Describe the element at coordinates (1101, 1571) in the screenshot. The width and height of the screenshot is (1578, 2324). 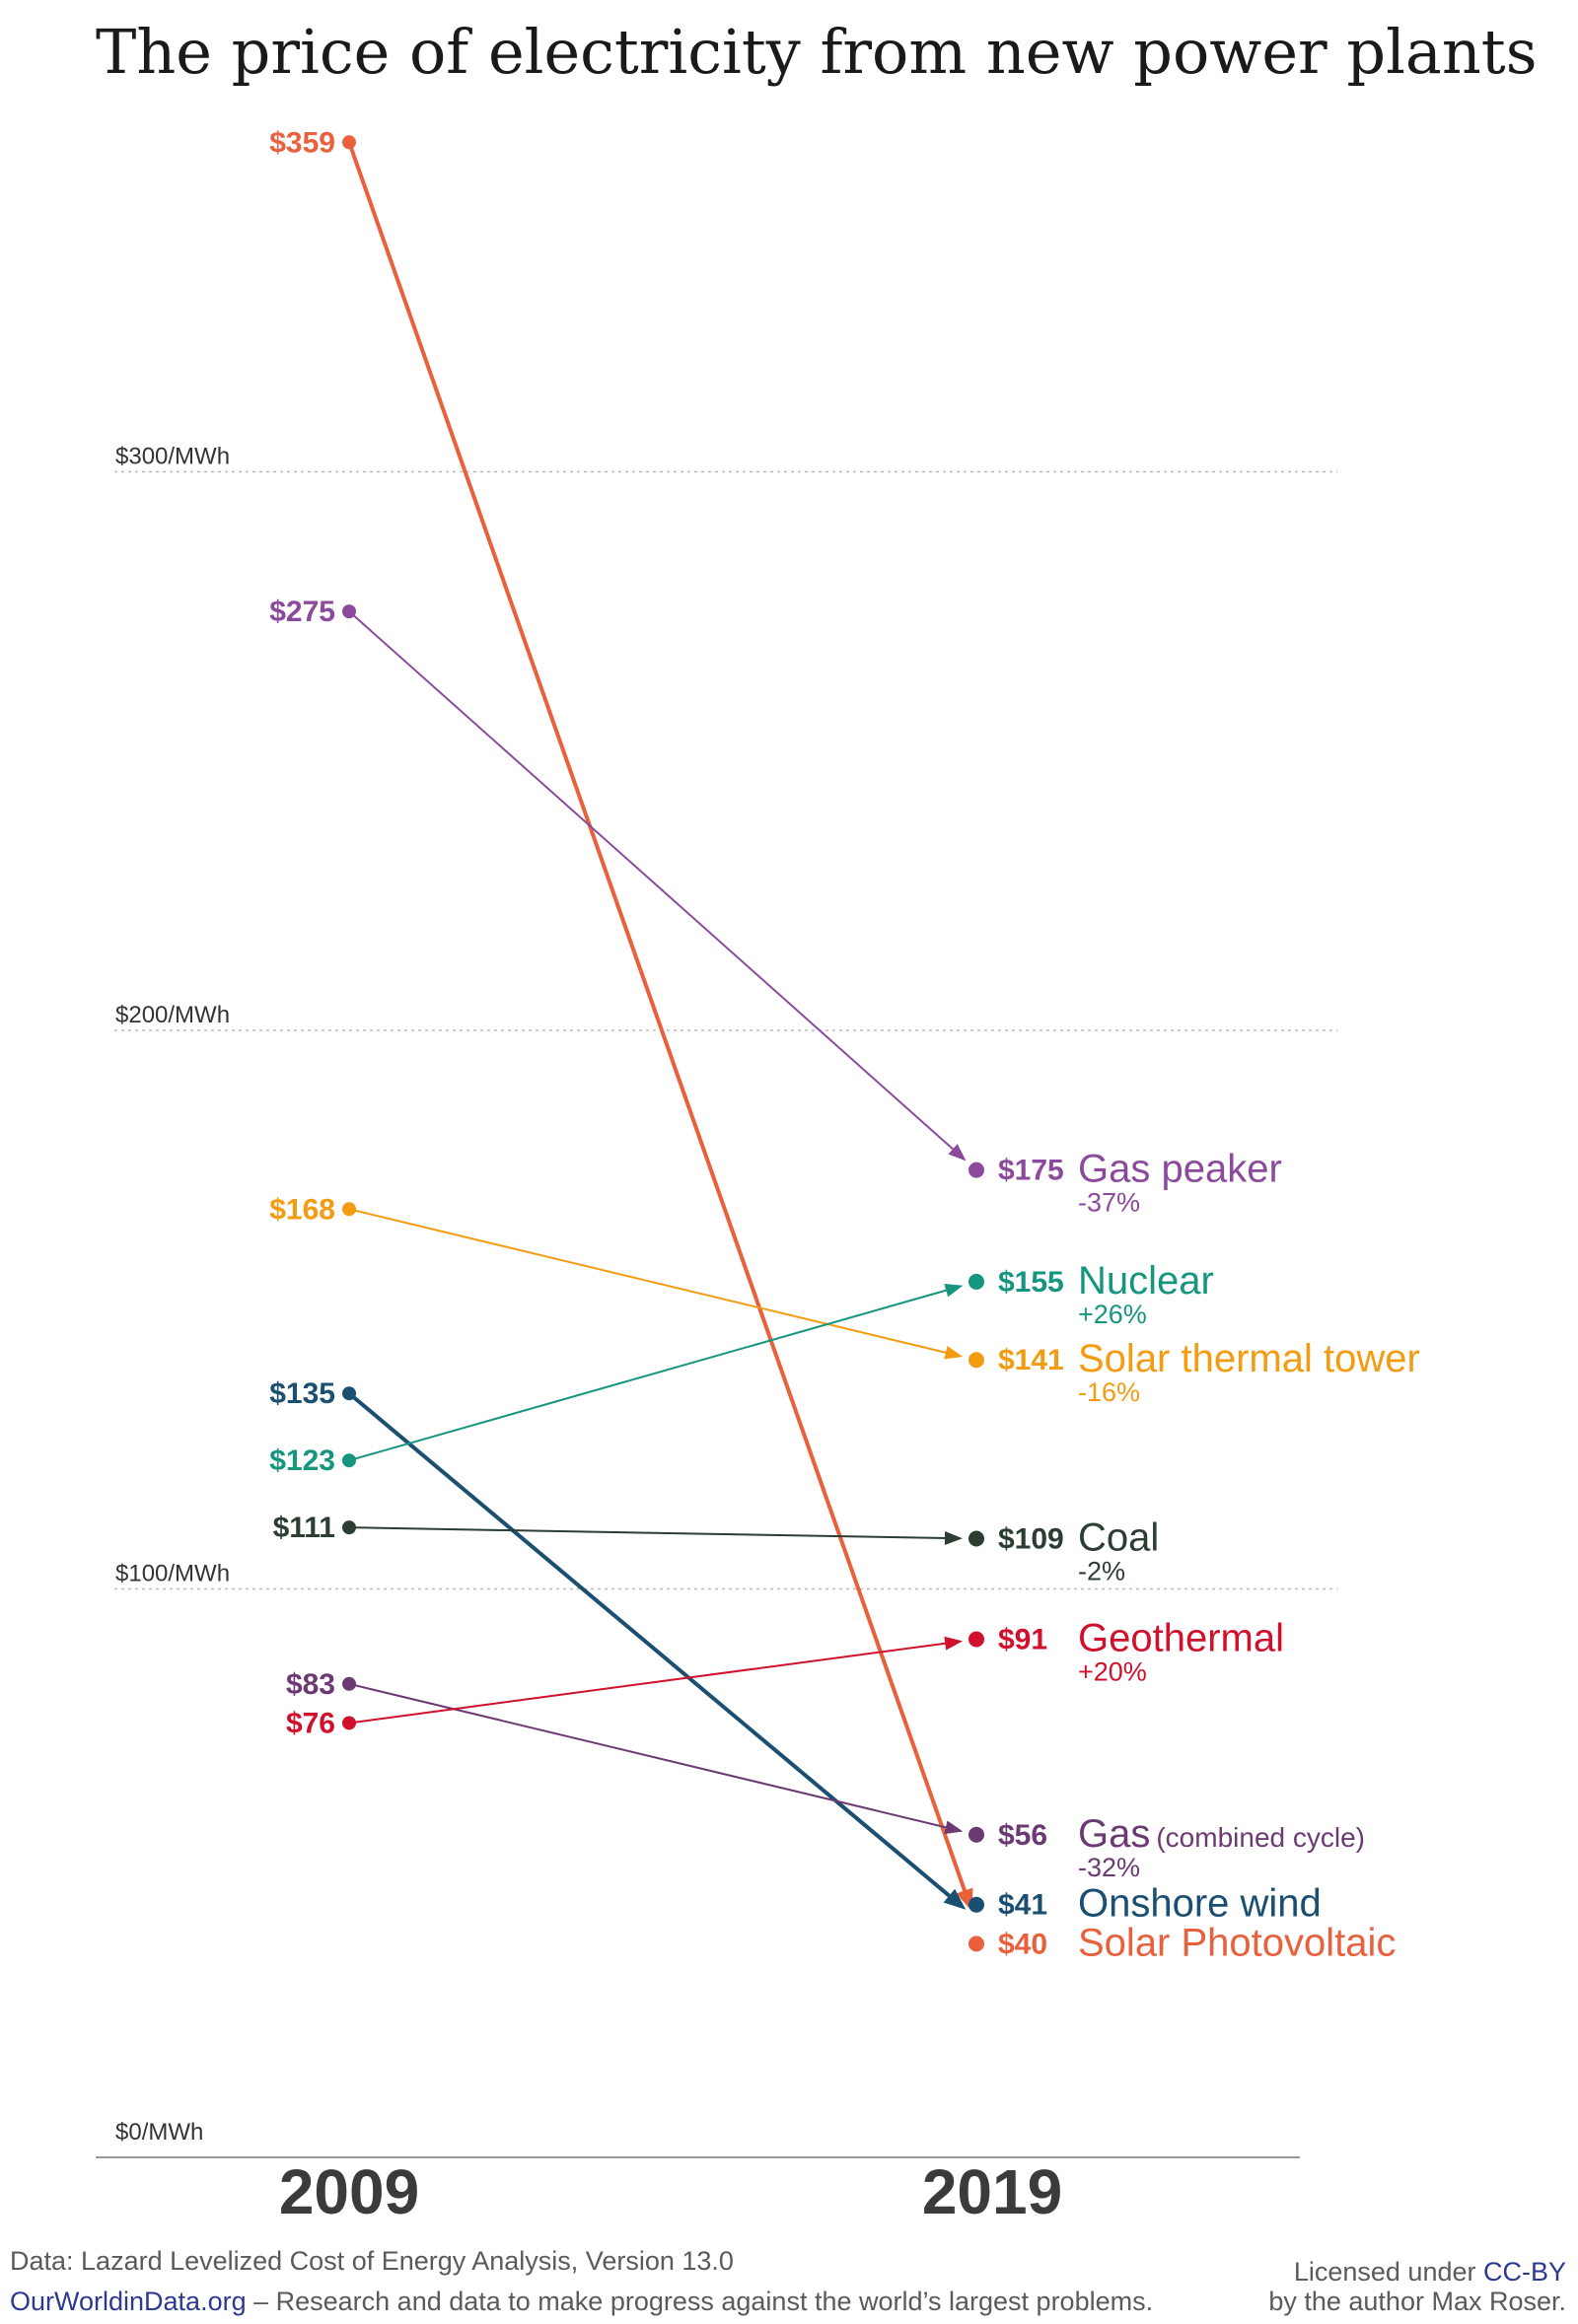
I see `change-label-coal: -2%` at that location.